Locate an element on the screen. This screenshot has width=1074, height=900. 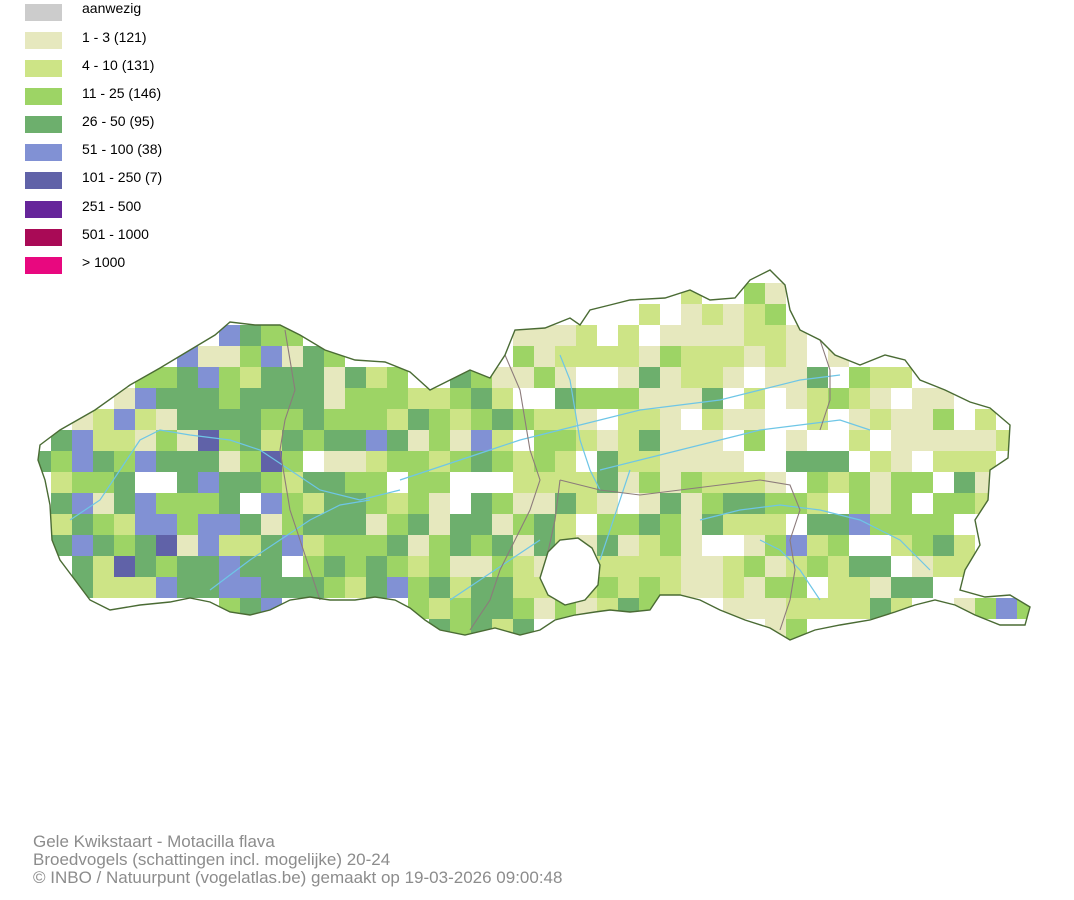
legend-item: 11 - 25 (146) is located at coordinates (175, 95).